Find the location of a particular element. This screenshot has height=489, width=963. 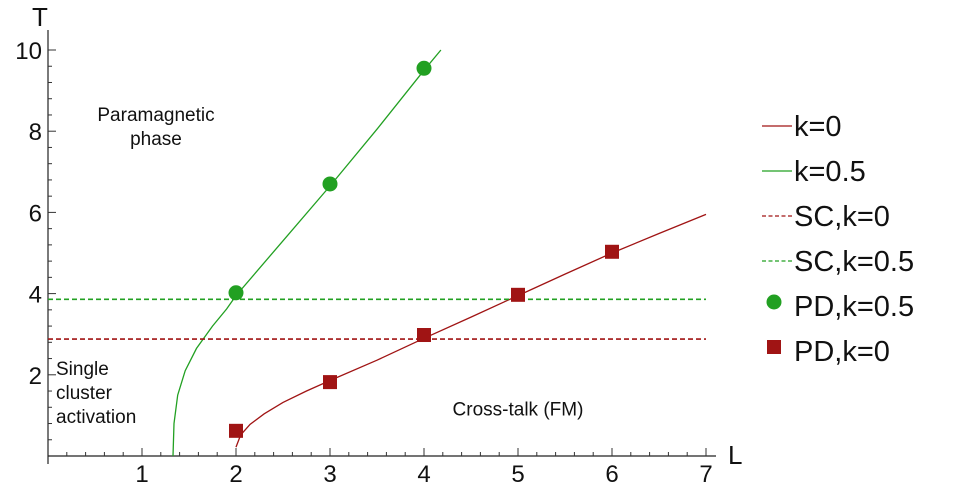

annotation-line: activation is located at coordinates (96, 417).